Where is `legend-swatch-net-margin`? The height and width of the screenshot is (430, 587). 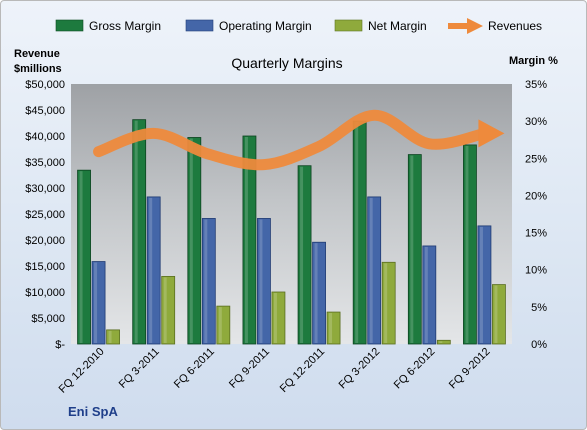 legend-swatch-net-margin is located at coordinates (348, 25).